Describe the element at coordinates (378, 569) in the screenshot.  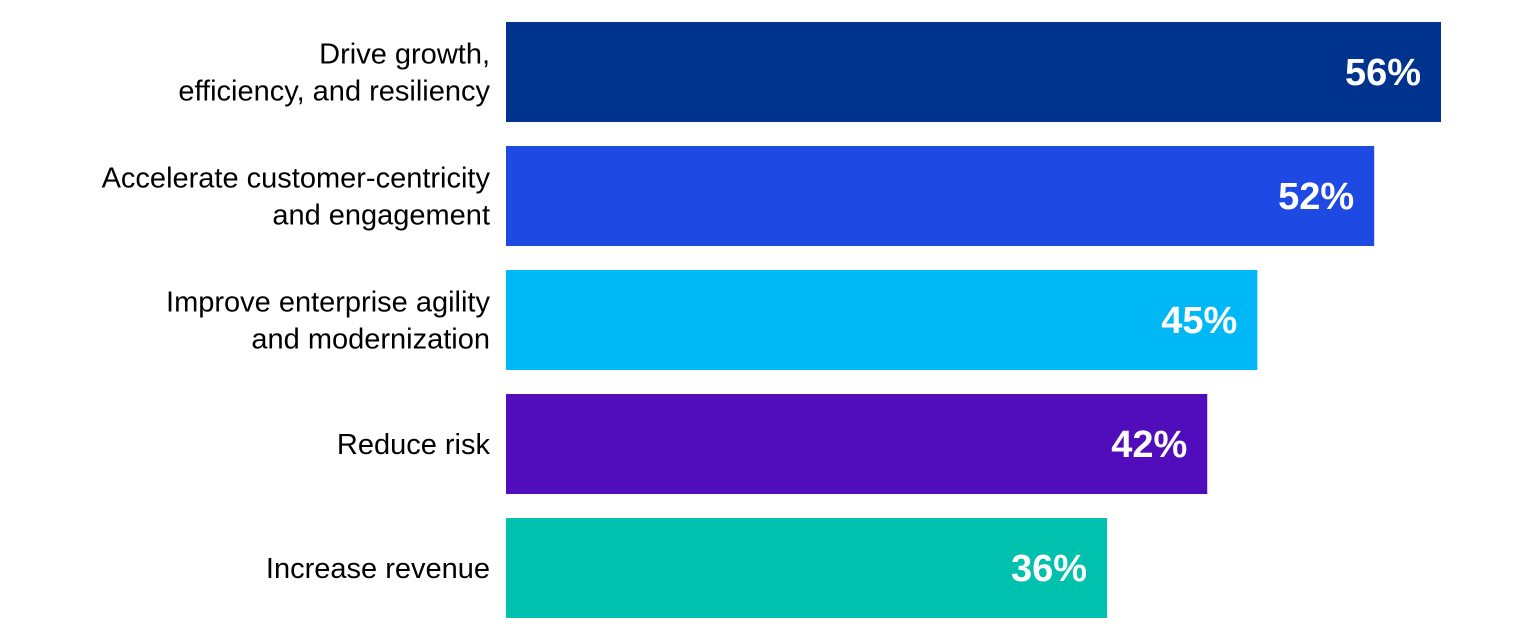
I see `category-label-5-line-1: Increase revenue` at that location.